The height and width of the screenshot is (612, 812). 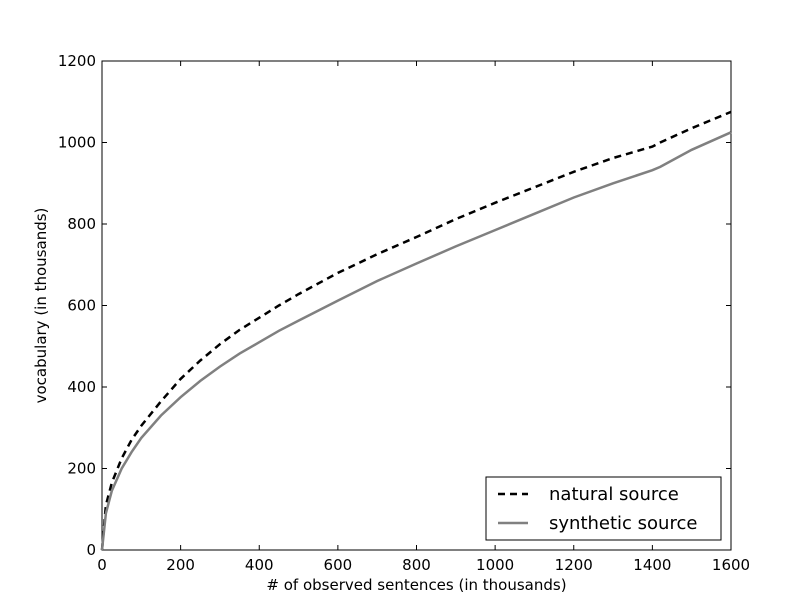 I want to click on x-tick-label: 600, so click(x=338, y=565).